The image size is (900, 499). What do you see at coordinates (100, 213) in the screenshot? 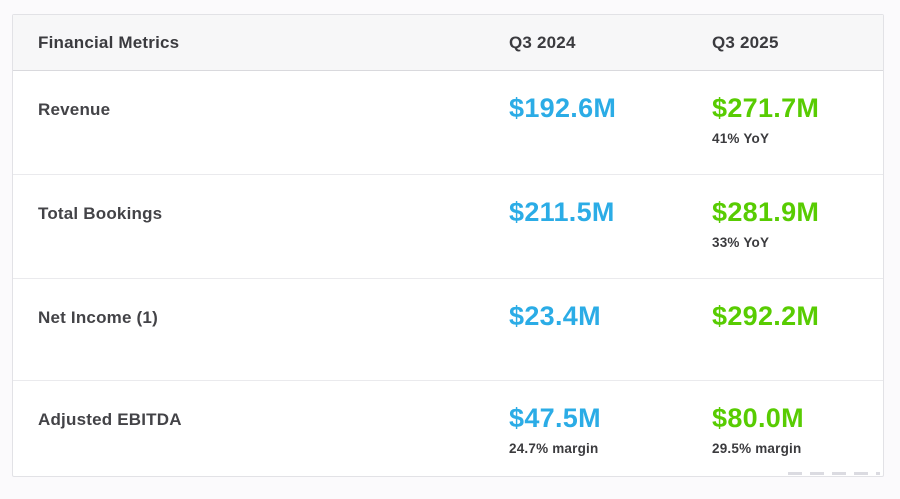
I see `metric-label-total-bookings: Total Bookings` at bounding box center [100, 213].